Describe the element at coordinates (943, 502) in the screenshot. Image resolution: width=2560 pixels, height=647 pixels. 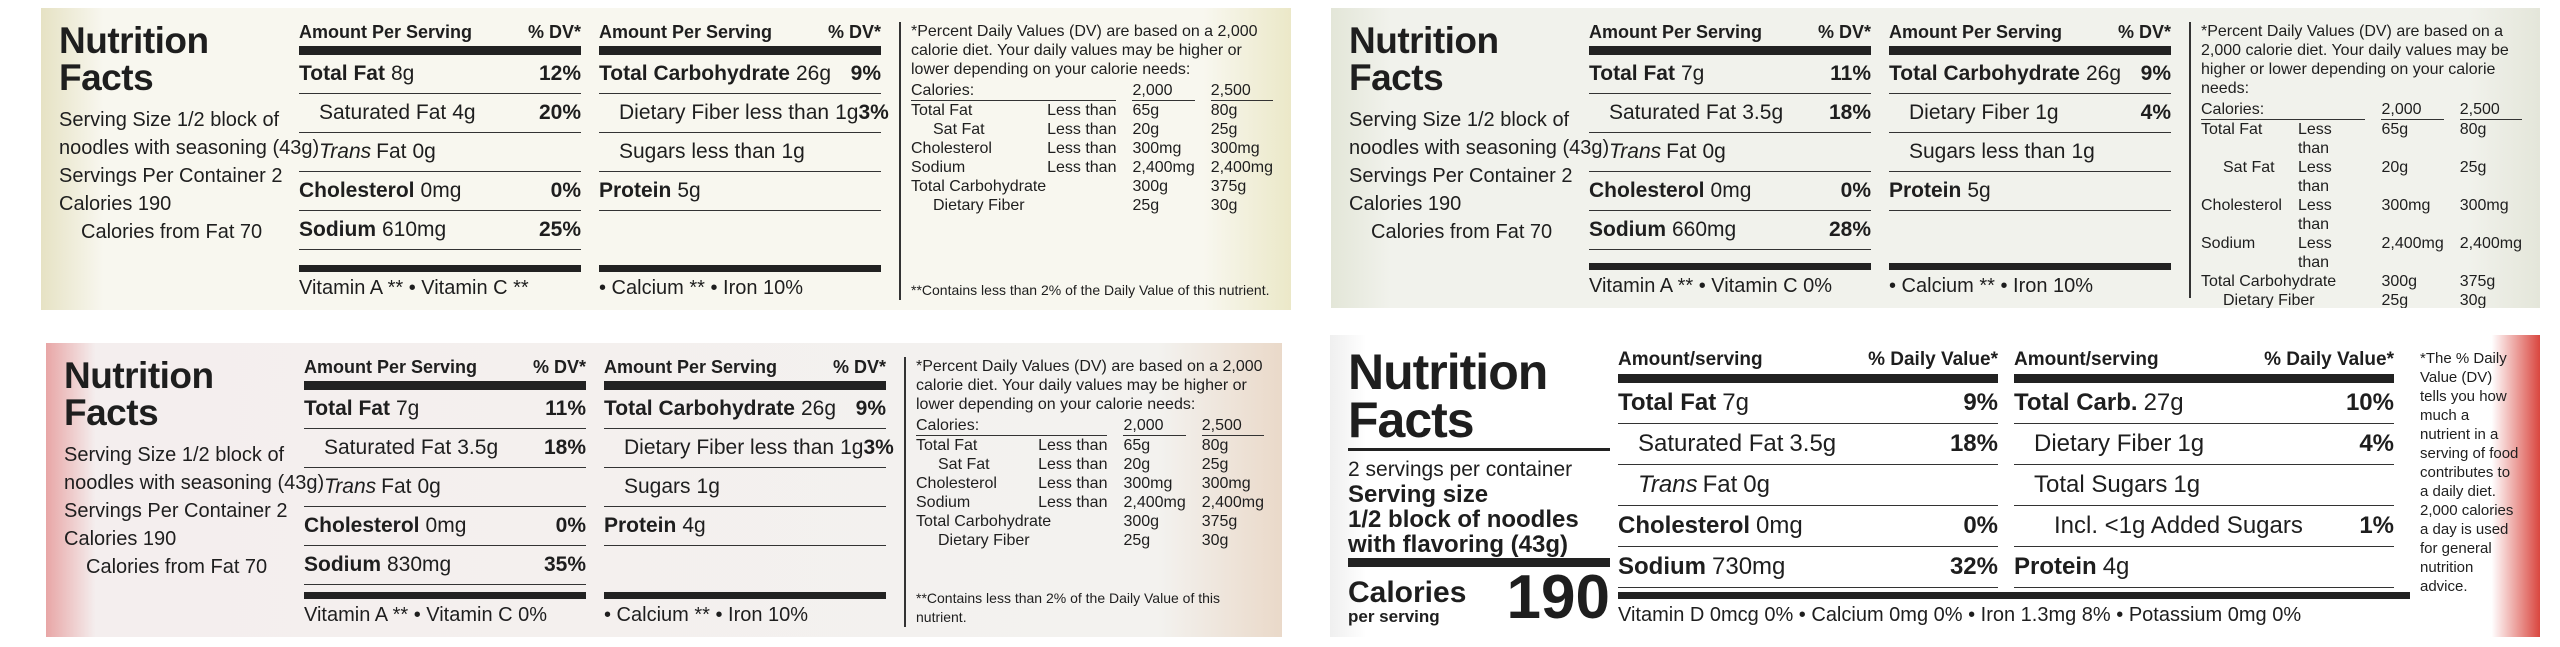
I see `dv-table-cell: Sodium` at that location.